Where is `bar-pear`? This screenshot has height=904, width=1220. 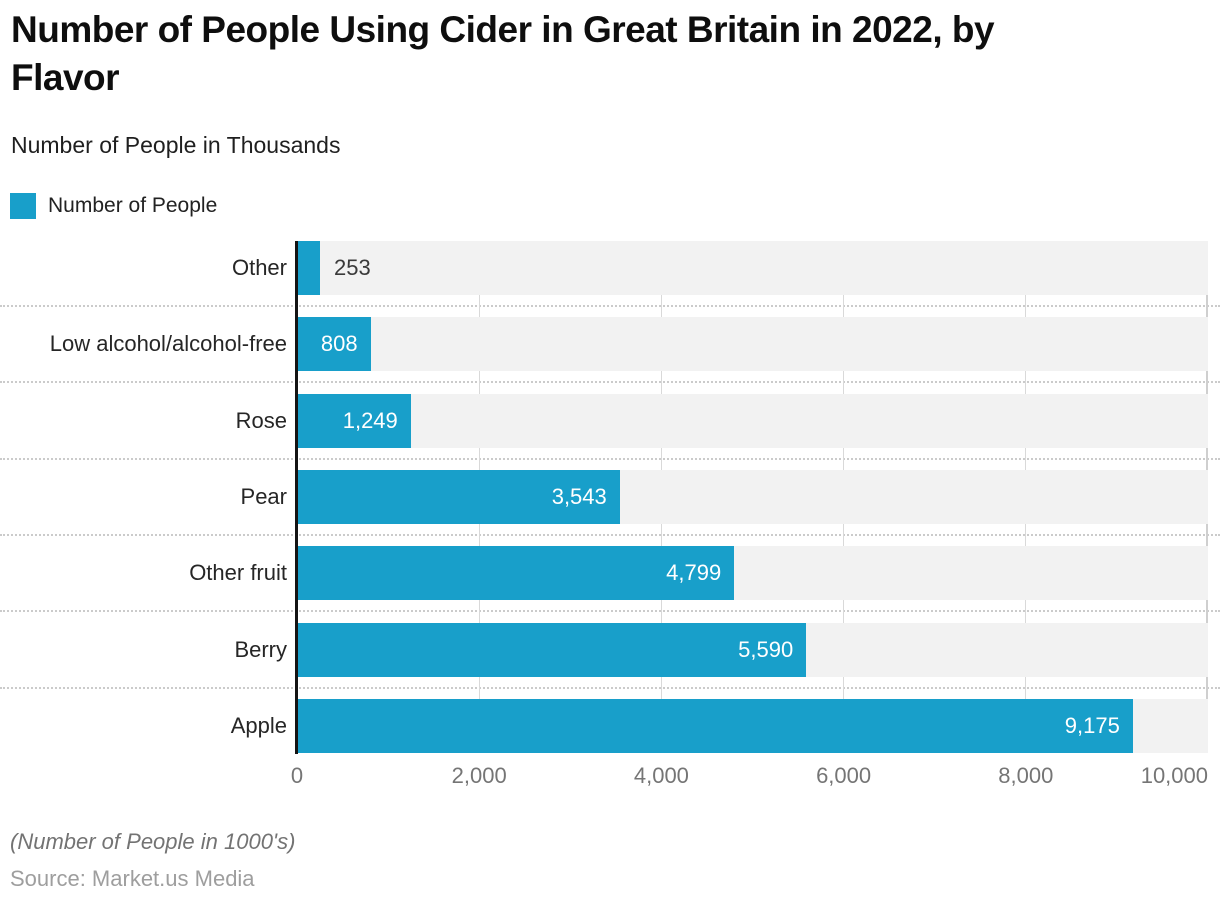
bar-pear is located at coordinates (458, 497).